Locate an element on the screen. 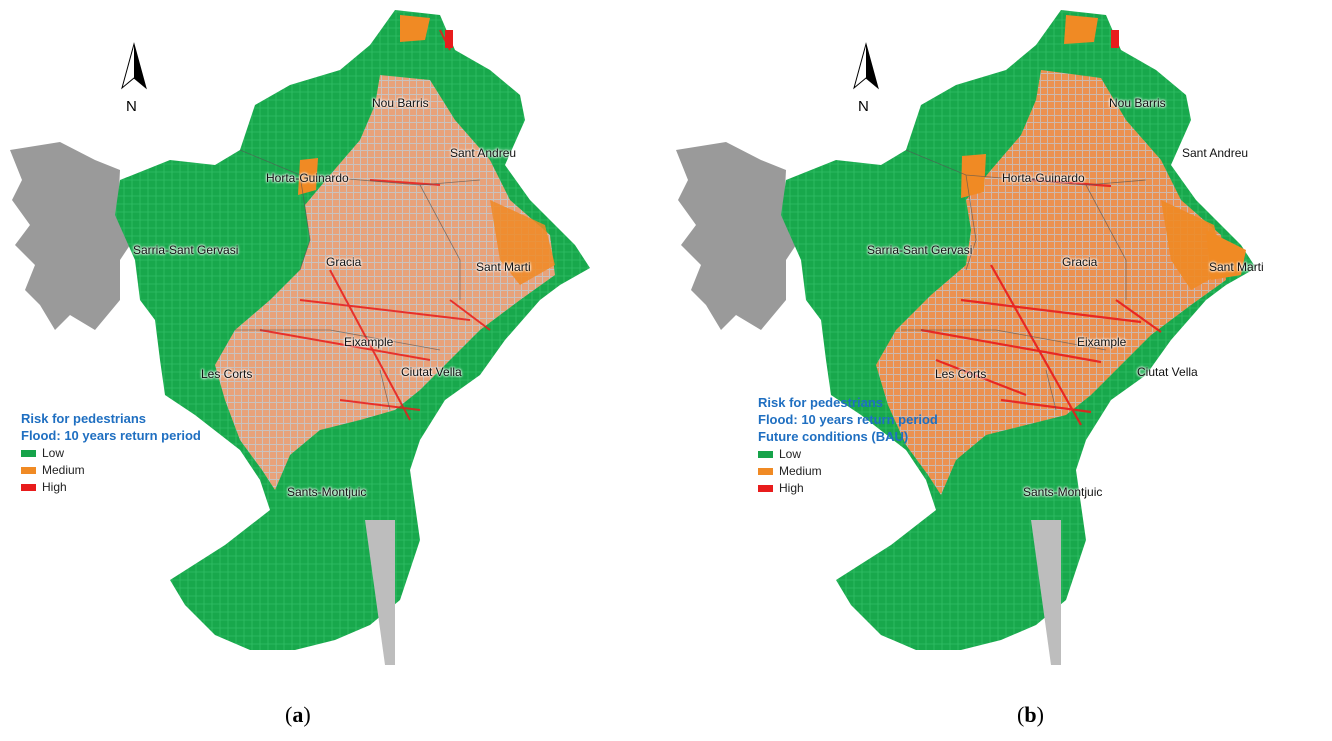 Image resolution: width=1332 pixels, height=741 pixels. caption-letter: a is located at coordinates (298, 714).